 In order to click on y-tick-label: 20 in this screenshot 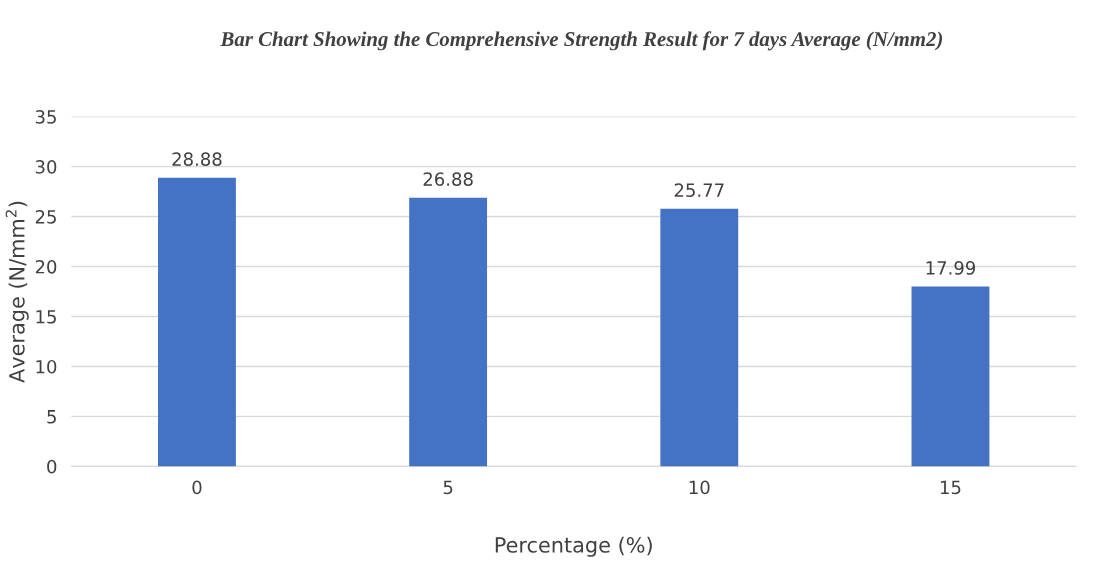, I will do `click(46, 266)`.